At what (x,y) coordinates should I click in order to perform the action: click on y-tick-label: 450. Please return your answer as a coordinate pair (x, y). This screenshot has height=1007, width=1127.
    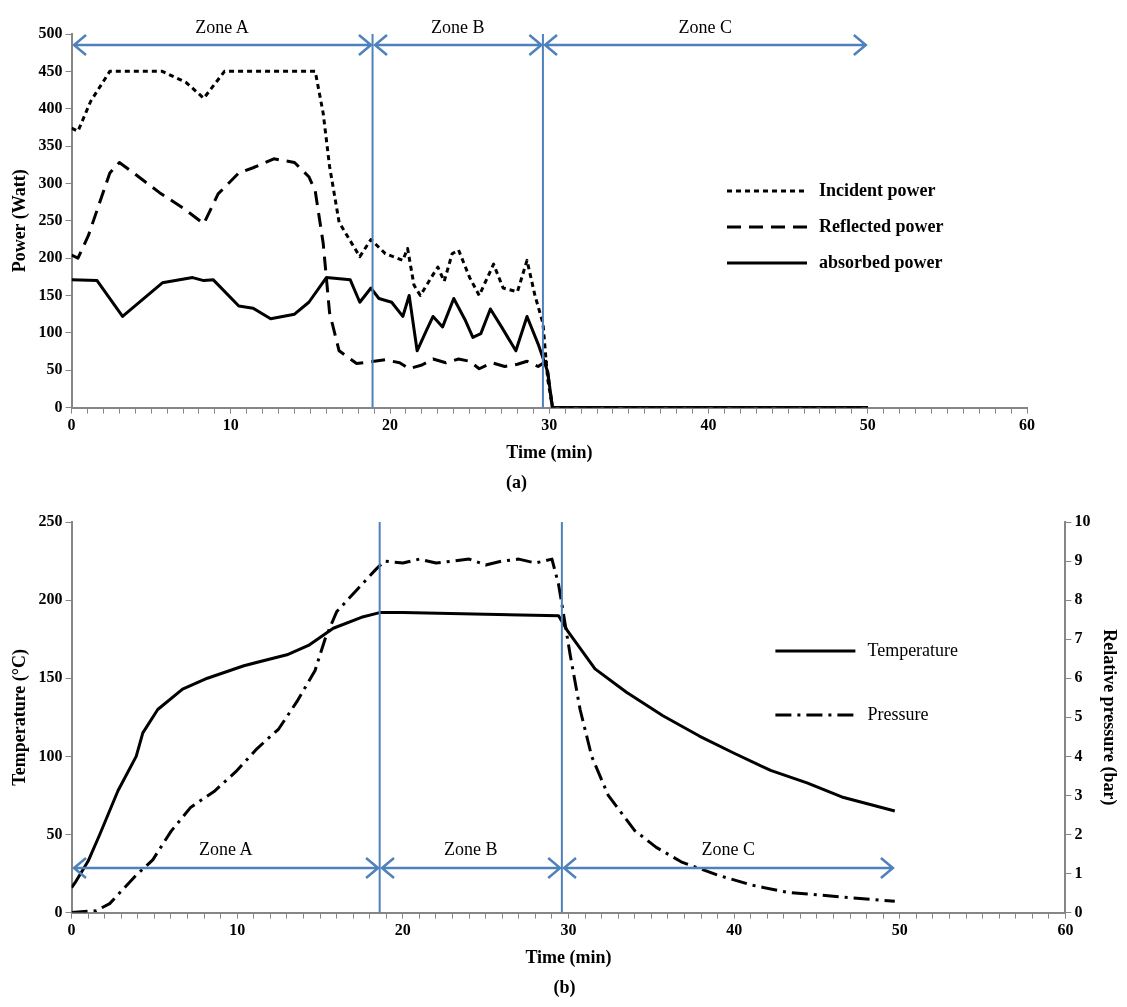
    Looking at the image, I should click on (50, 70).